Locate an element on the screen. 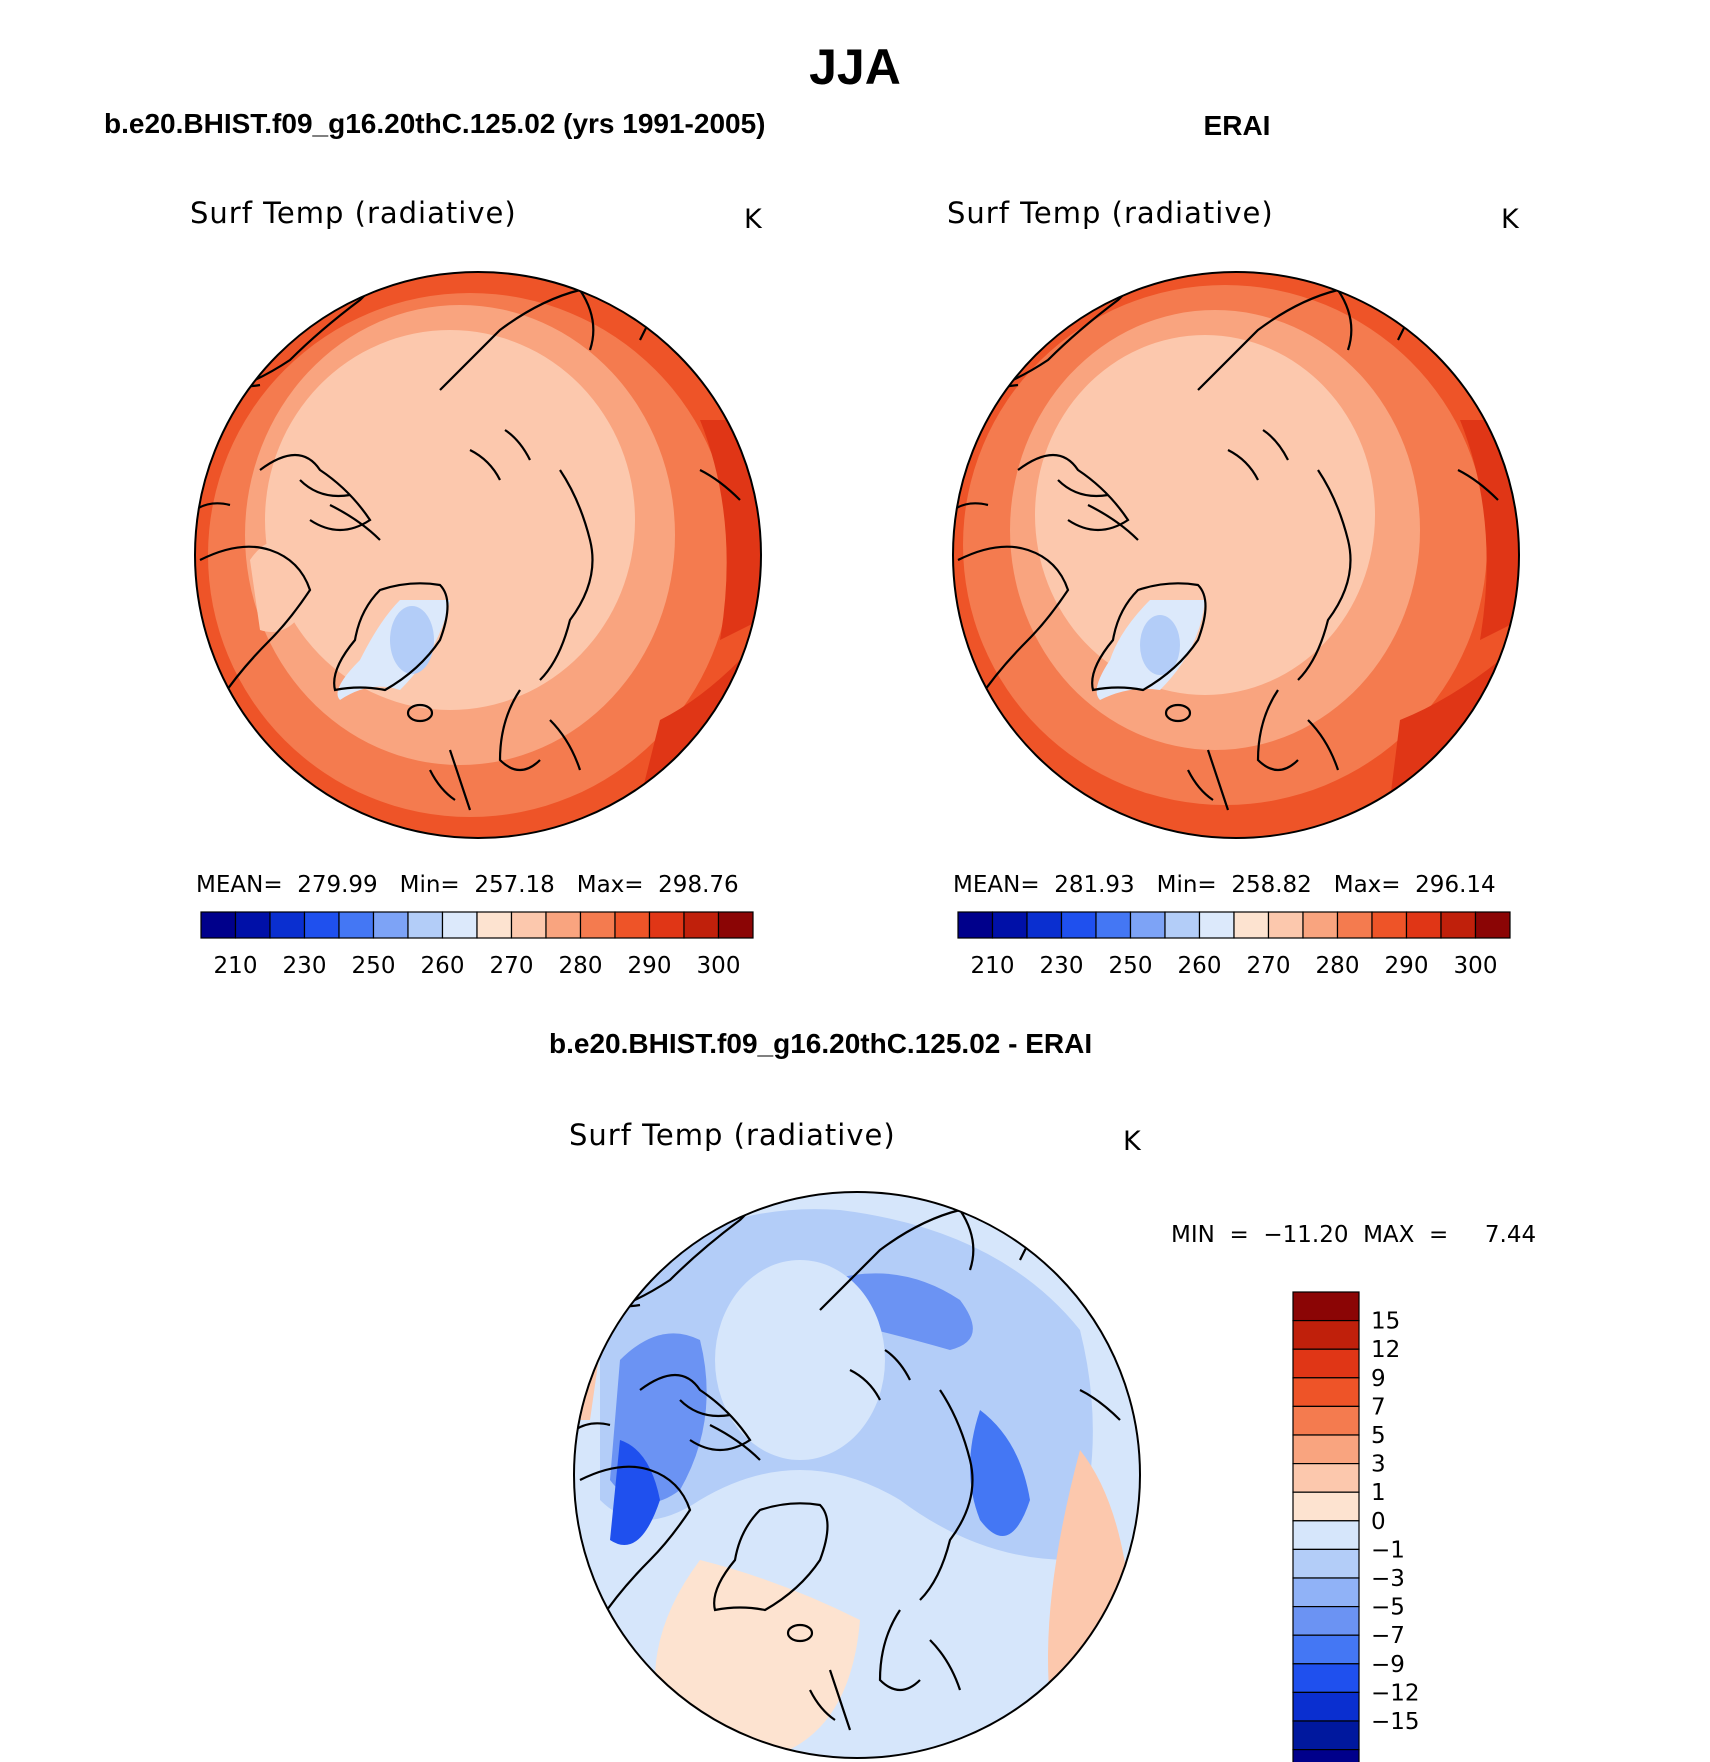  colorbar-tick-label: 5 is located at coordinates (1378, 1436).